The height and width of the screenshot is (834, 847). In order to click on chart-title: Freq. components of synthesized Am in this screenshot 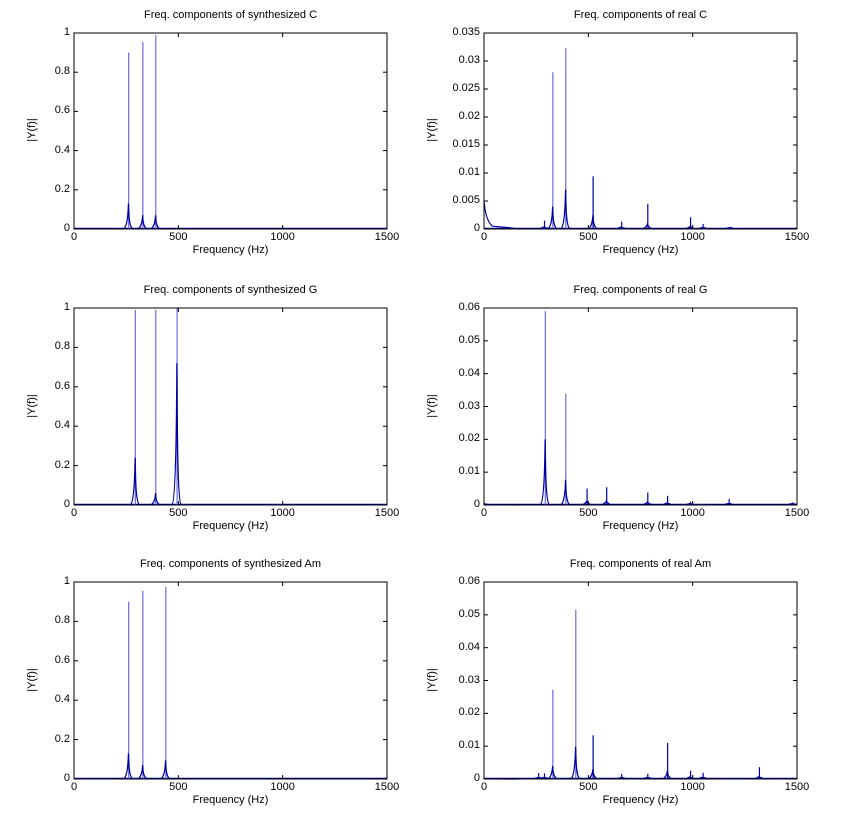, I will do `click(230, 564)`.